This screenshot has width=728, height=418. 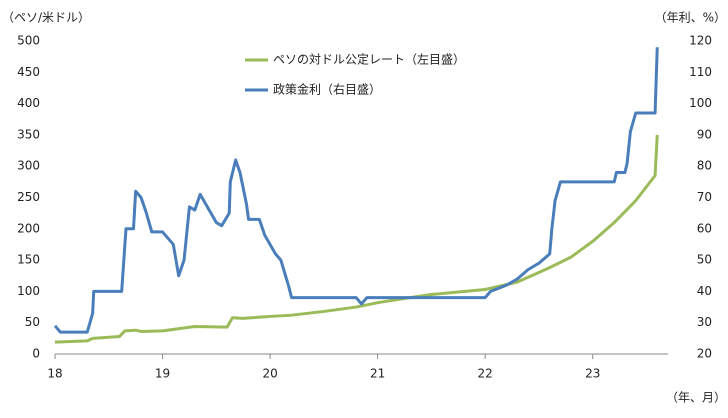 What do you see at coordinates (704, 354) in the screenshot?
I see `y2-tick-label: 20` at bounding box center [704, 354].